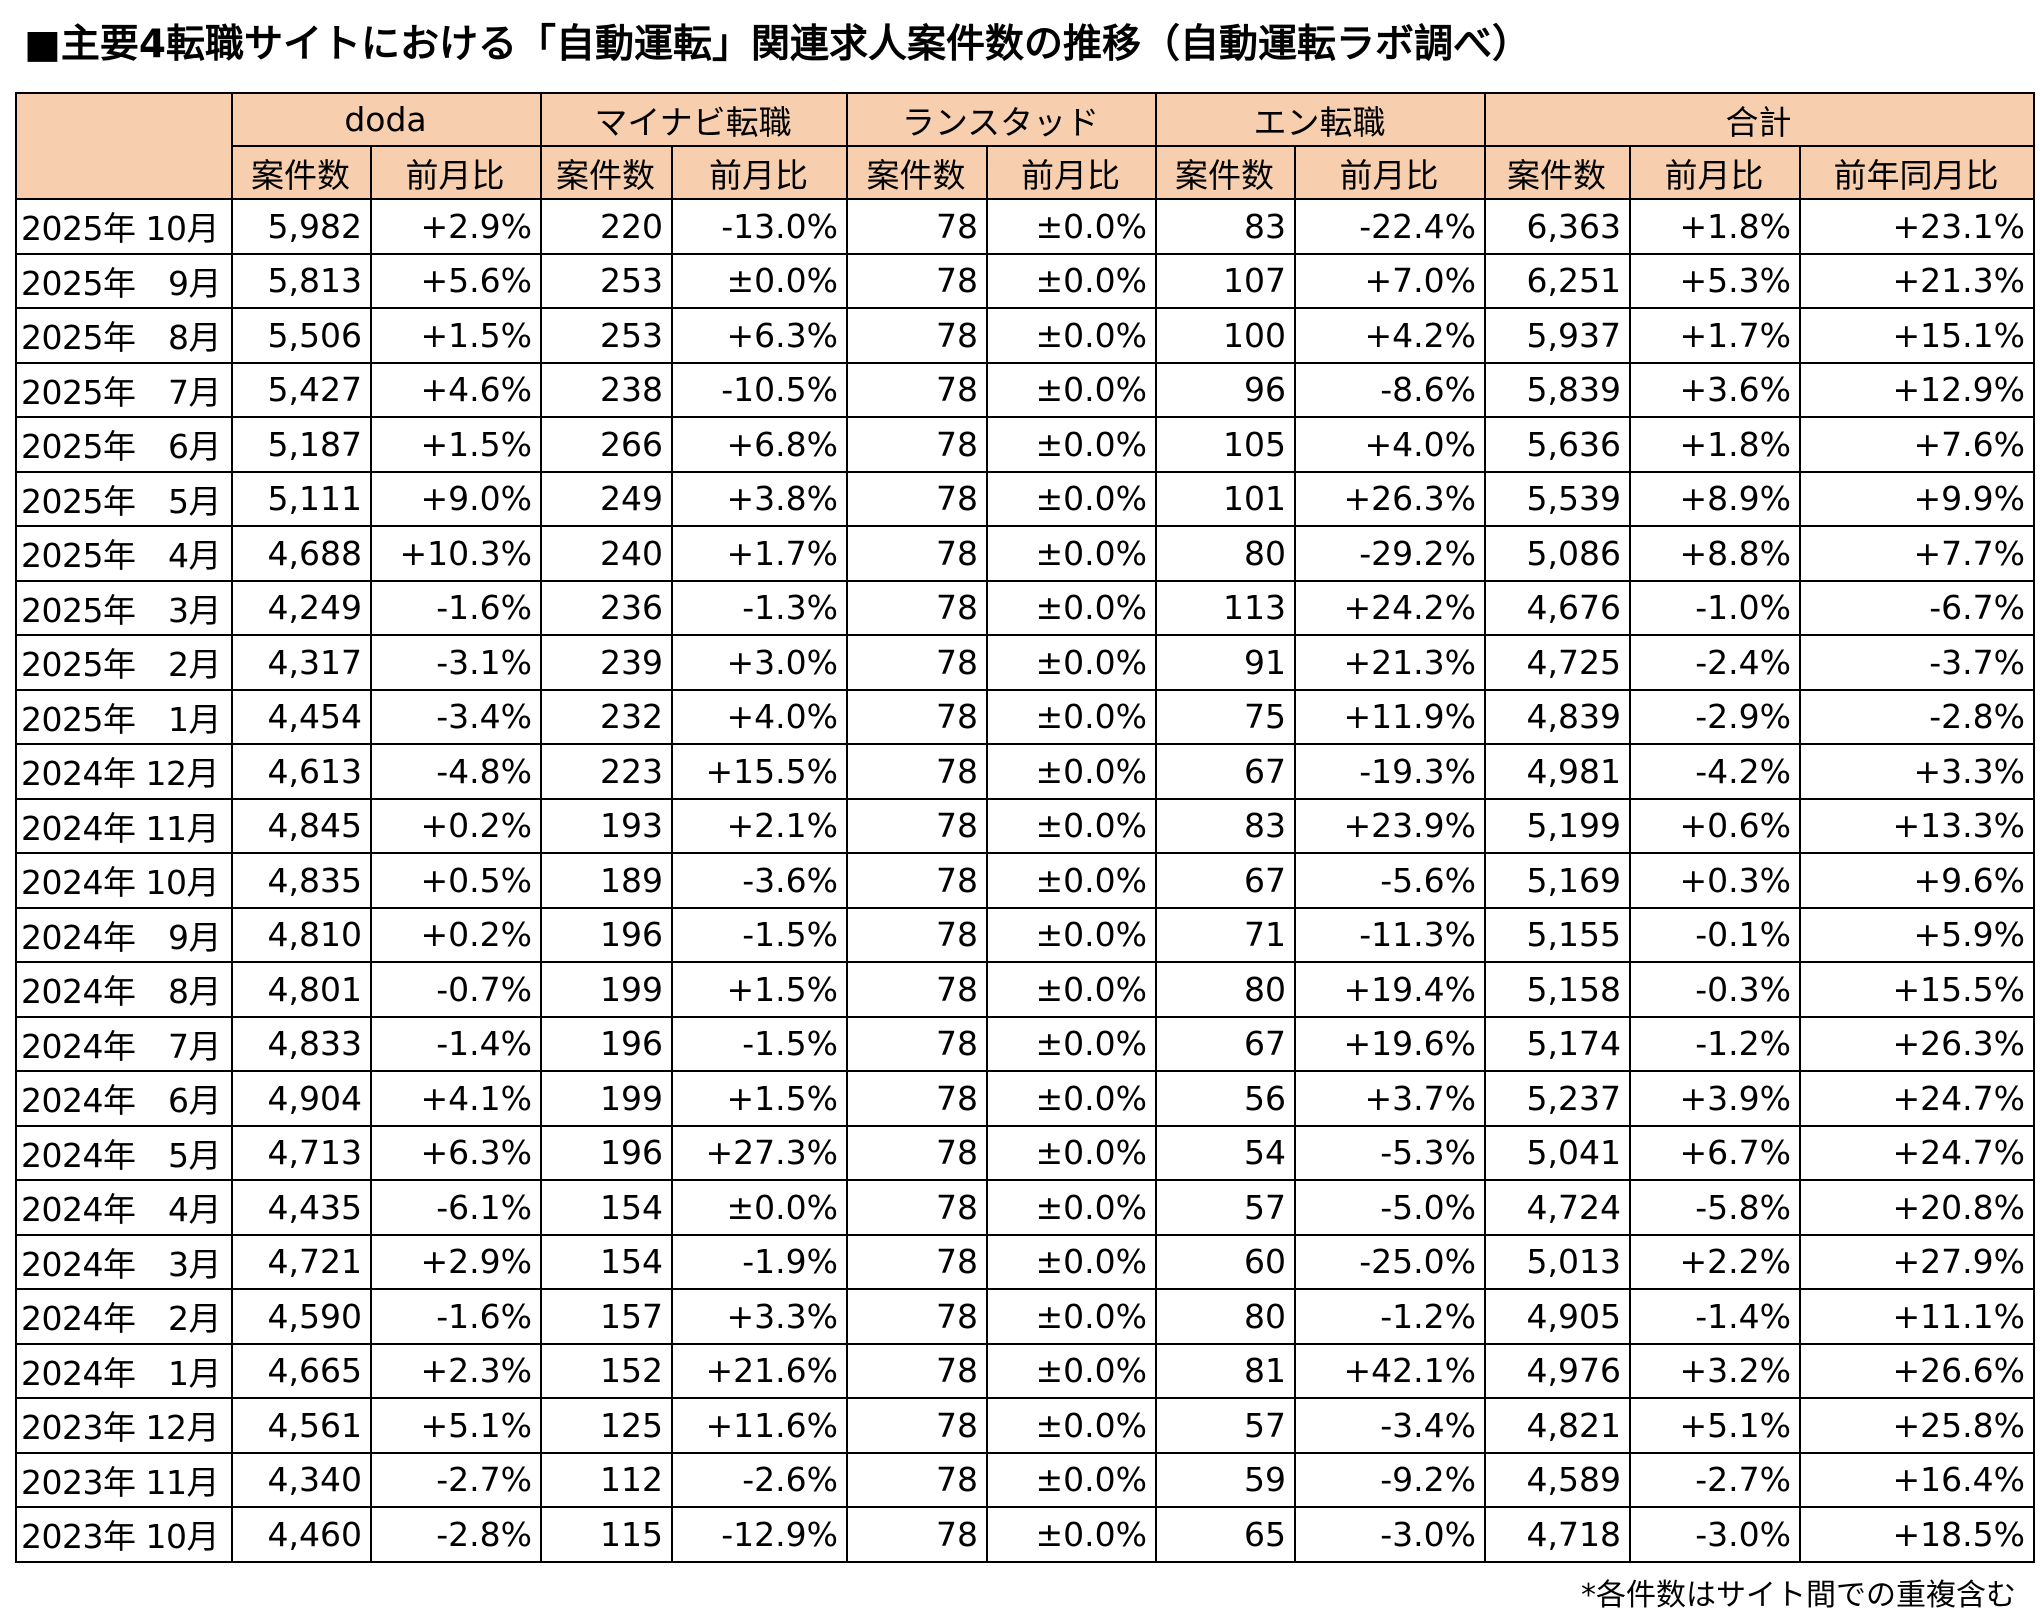 This screenshot has height=1620, width=2040. Describe the element at coordinates (1557, 1261) in the screenshot. I see `table-cell: 5,013` at that location.